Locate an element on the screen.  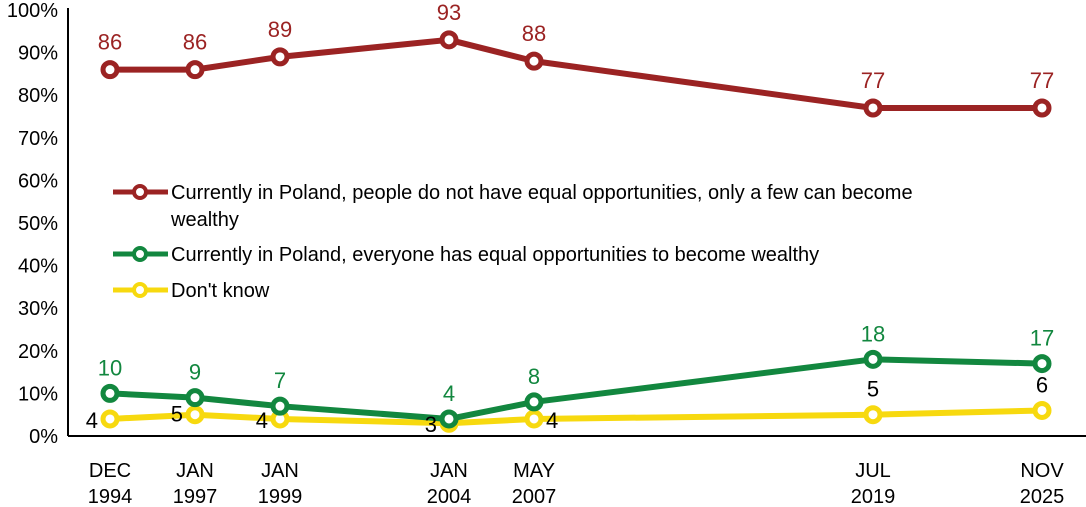
x-tick-label: 2019 is located at coordinates (873, 496).